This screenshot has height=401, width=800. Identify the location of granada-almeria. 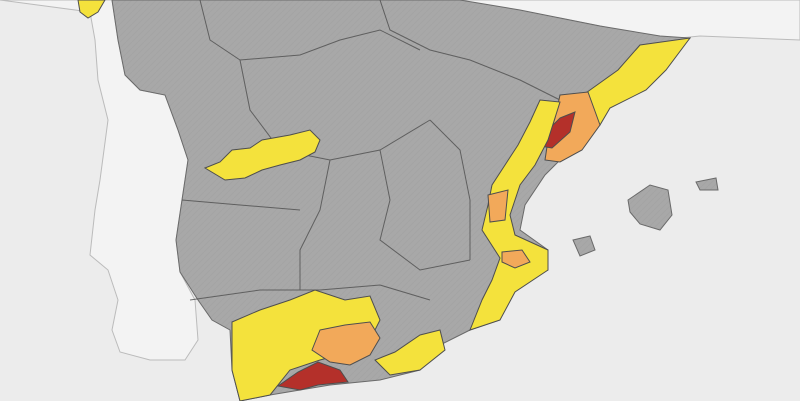
(346, 343).